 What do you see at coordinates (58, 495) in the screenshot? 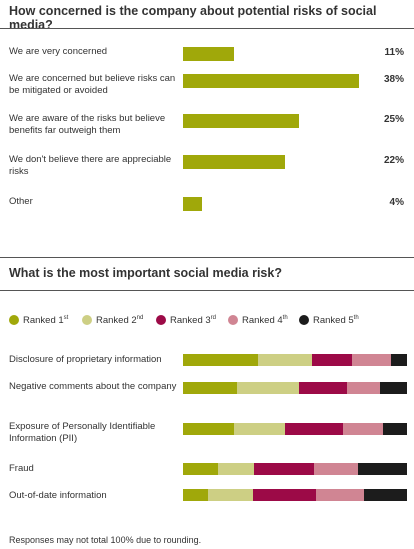
I see `risk-label: Out-of-date information` at bounding box center [58, 495].